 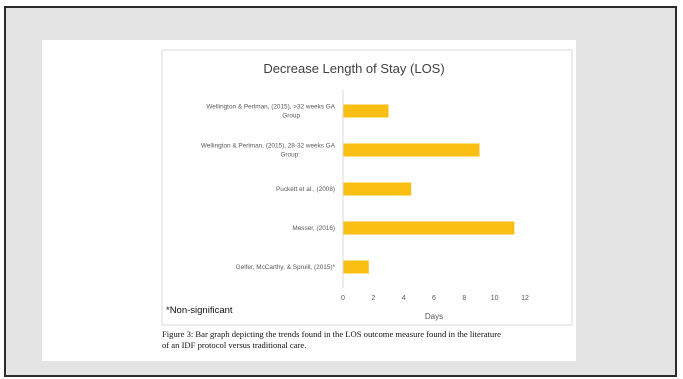 What do you see at coordinates (199, 310) in the screenshot?
I see `significance-note: *Non-significant` at bounding box center [199, 310].